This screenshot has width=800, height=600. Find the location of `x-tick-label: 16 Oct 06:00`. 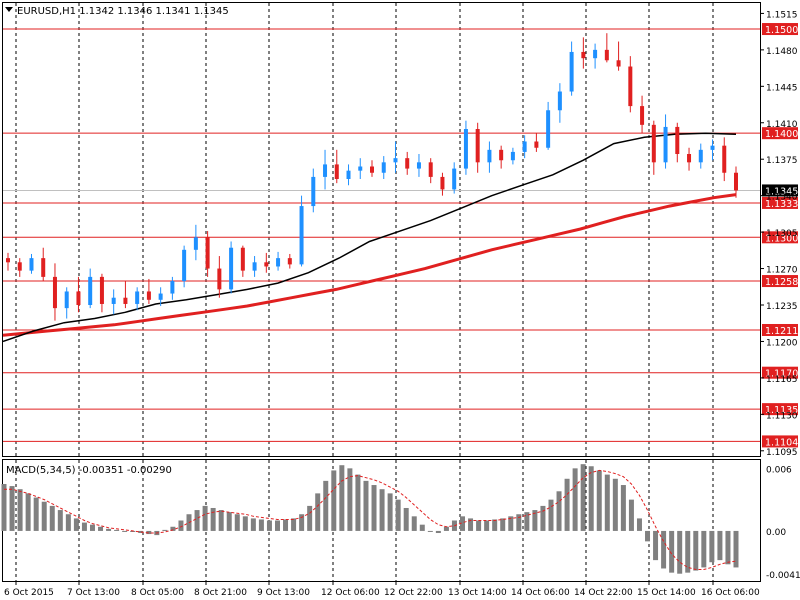

x-tick-label: 16 Oct 06:00 is located at coordinates (730, 593).